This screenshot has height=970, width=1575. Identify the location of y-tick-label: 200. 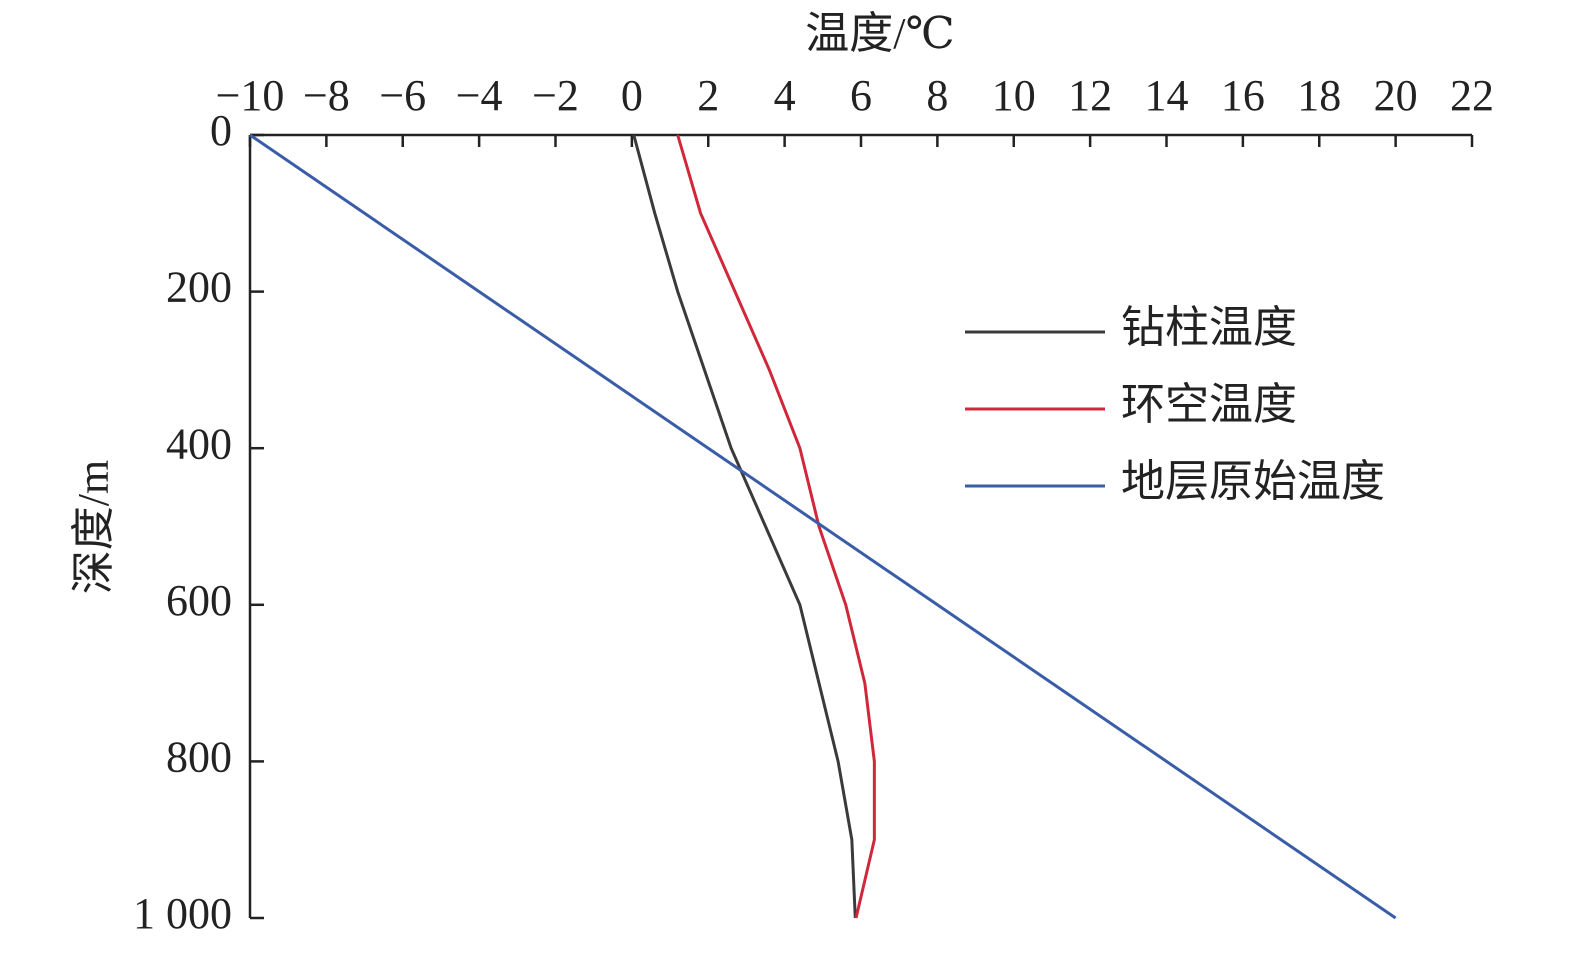
(199, 287).